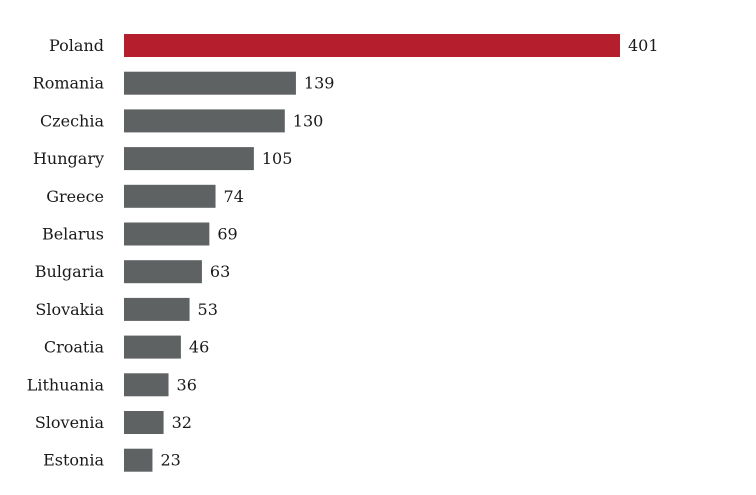  Describe the element at coordinates (73, 234) in the screenshot. I see `category-label-belarus: Belarus` at that location.